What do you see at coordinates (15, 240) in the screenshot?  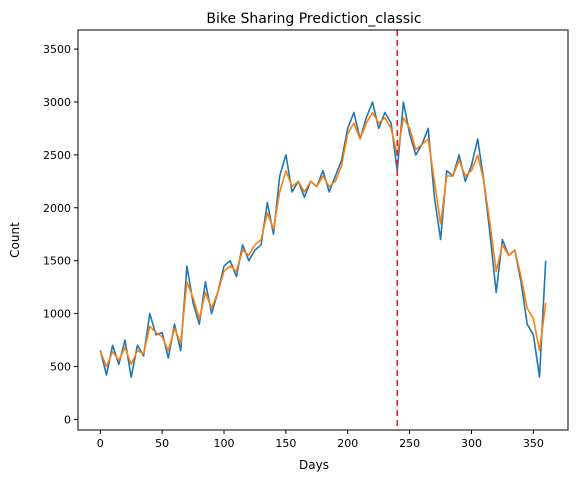 I see `y-axis-label: Count` at bounding box center [15, 240].